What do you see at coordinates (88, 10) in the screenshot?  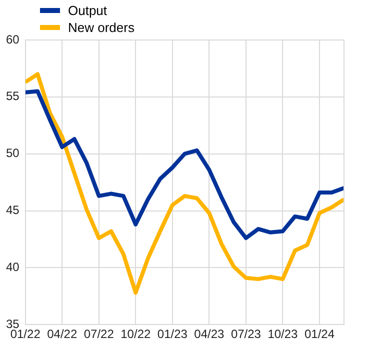 I see `legend-label: Output` at bounding box center [88, 10].